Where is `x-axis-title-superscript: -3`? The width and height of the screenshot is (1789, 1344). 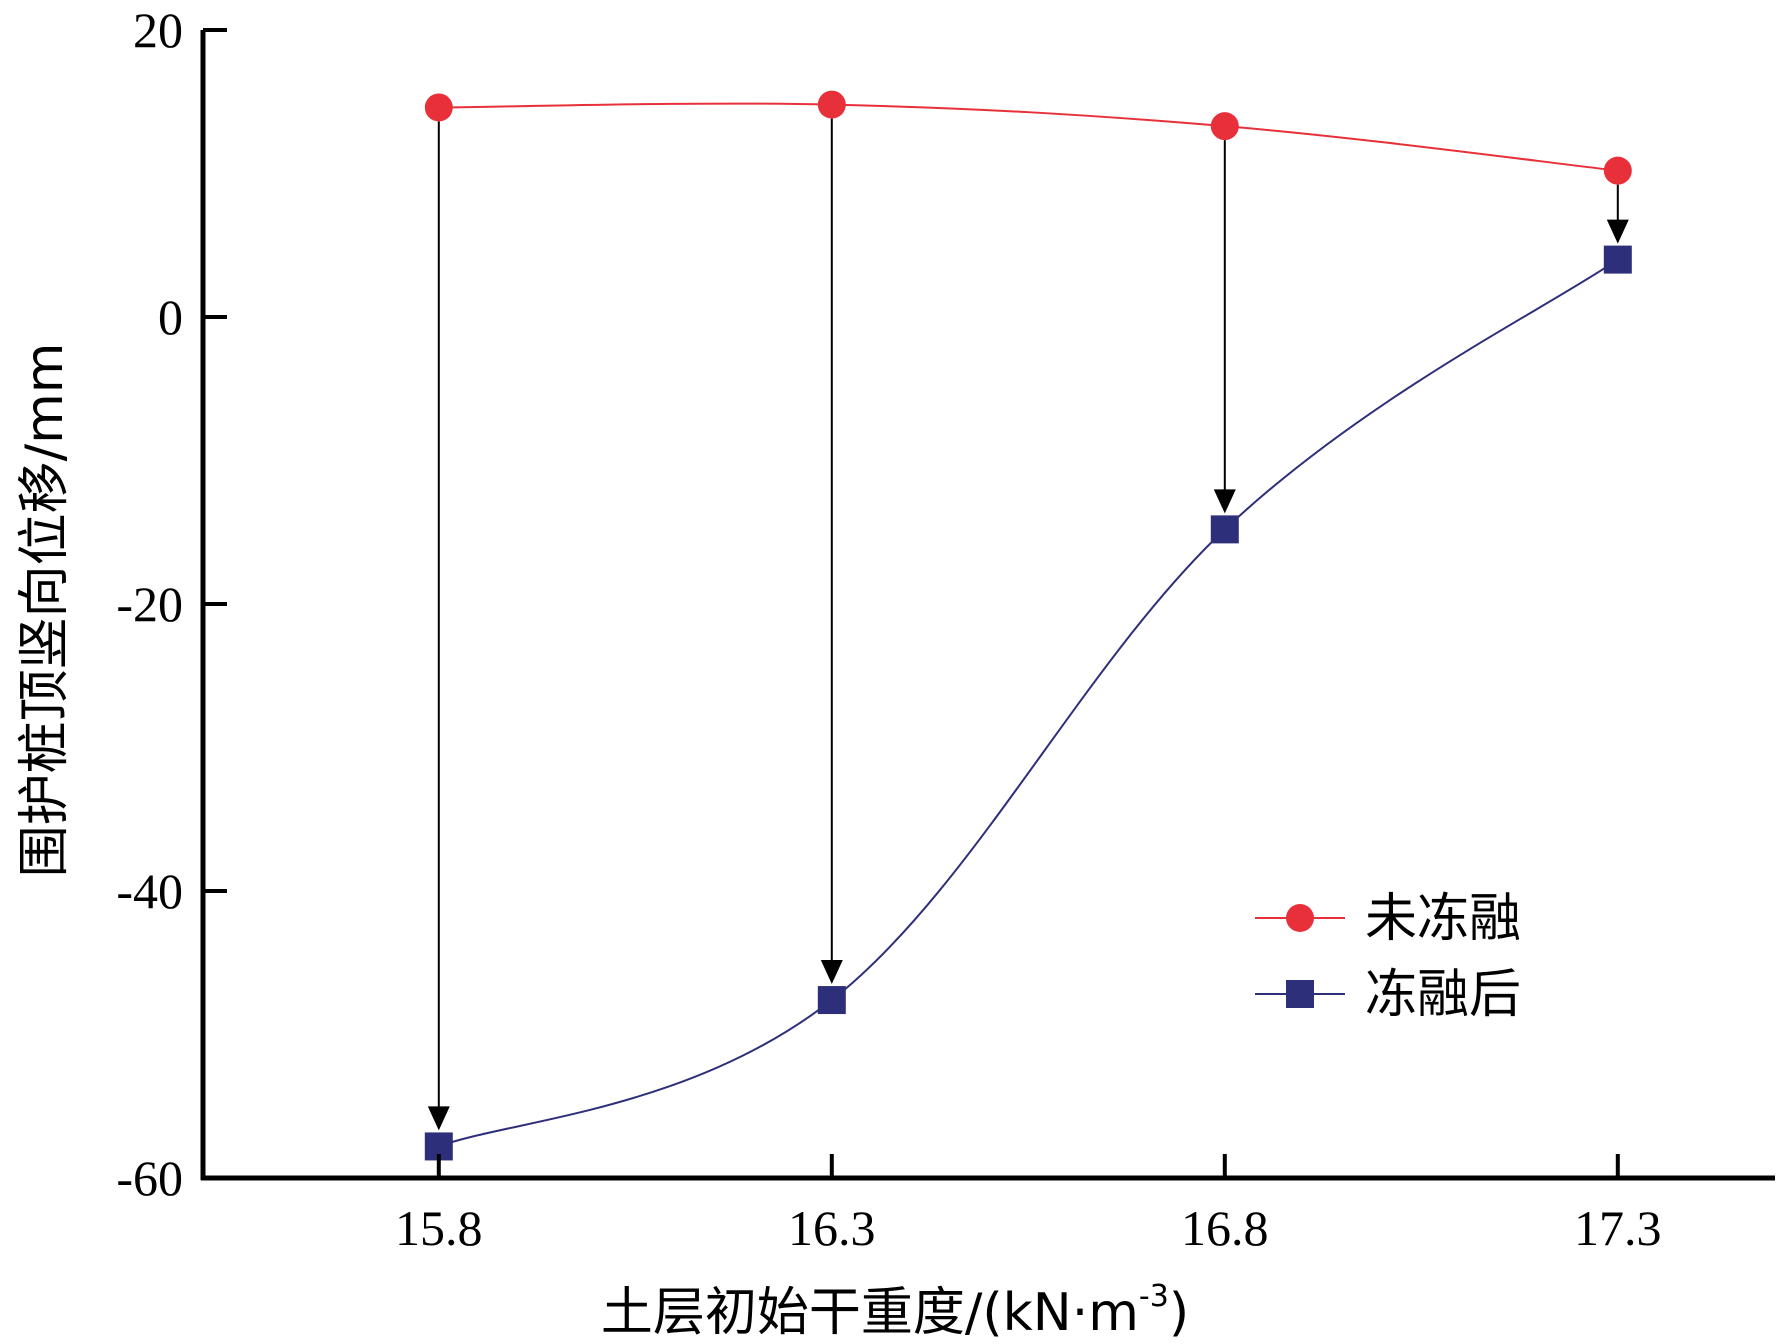 x-axis-title-superscript: -3 is located at coordinates (1154, 1296).